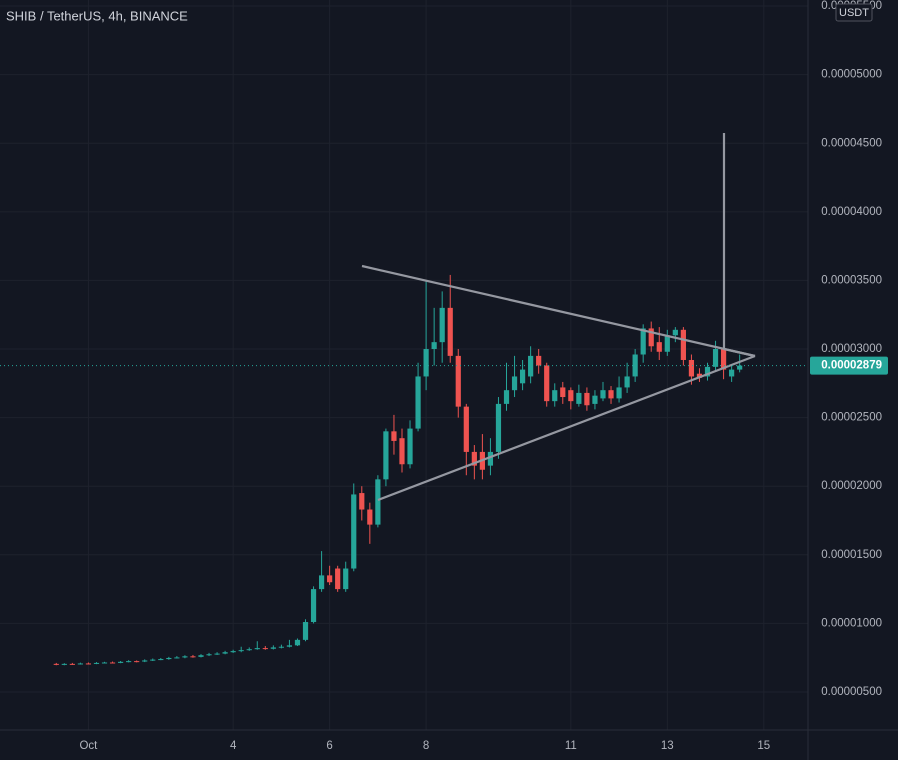  What do you see at coordinates (851, 366) in the screenshot?
I see `last-price-label: 0.00002879` at bounding box center [851, 366].